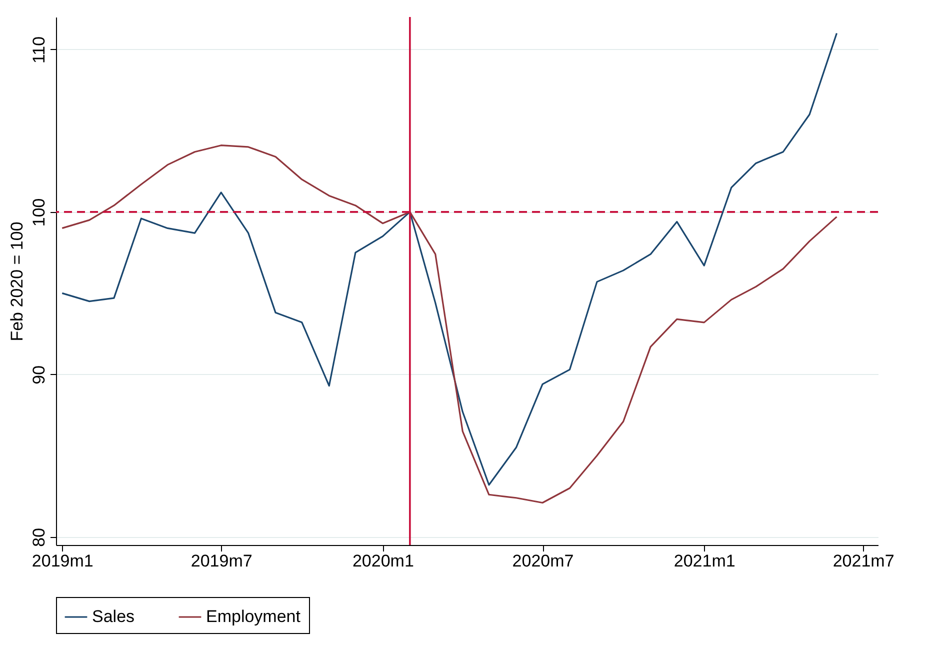 The height and width of the screenshot is (646, 936). I want to click on x-tick-label: 2020m7, so click(543, 561).